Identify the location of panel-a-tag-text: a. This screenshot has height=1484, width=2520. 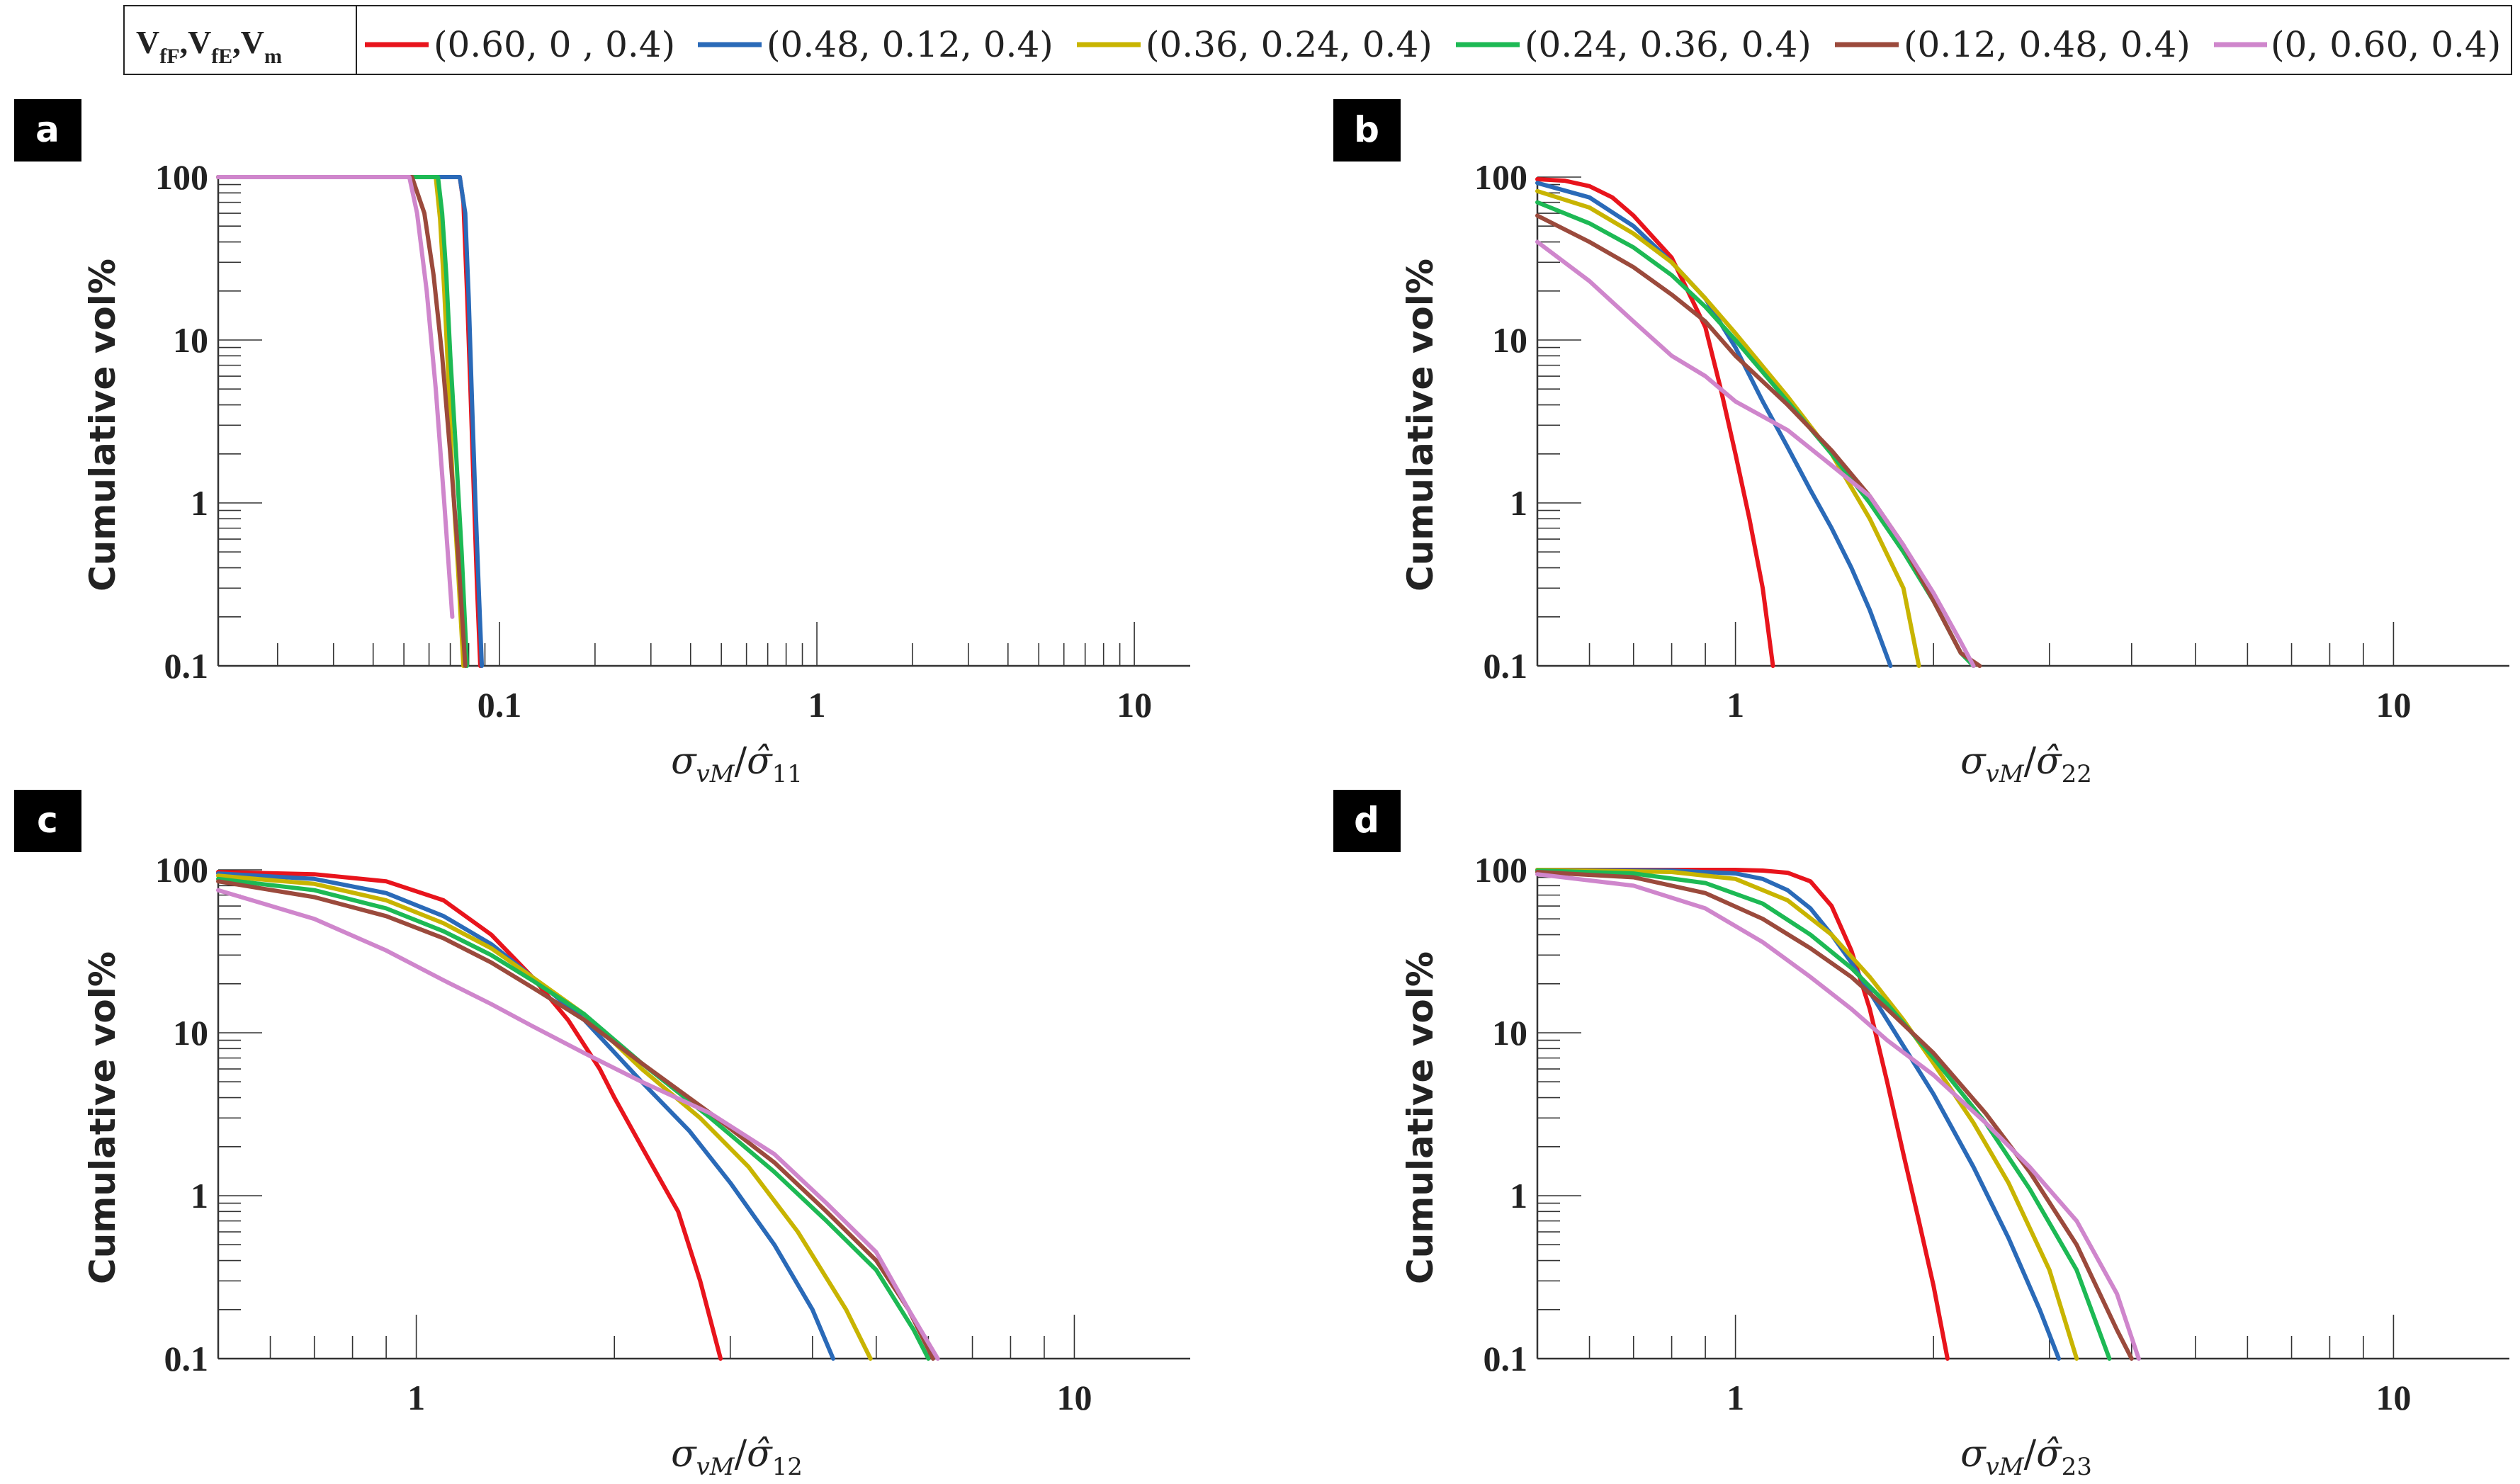
(47, 129).